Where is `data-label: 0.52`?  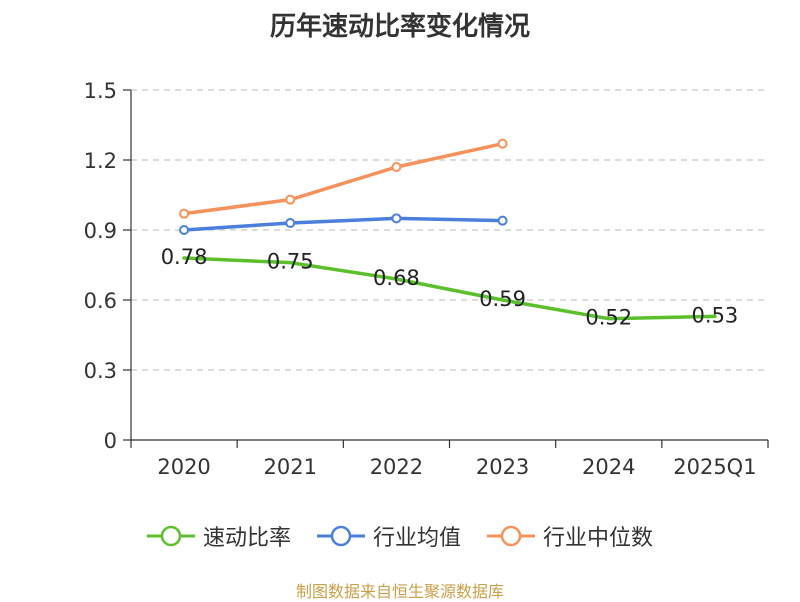
data-label: 0.52 is located at coordinates (608, 318).